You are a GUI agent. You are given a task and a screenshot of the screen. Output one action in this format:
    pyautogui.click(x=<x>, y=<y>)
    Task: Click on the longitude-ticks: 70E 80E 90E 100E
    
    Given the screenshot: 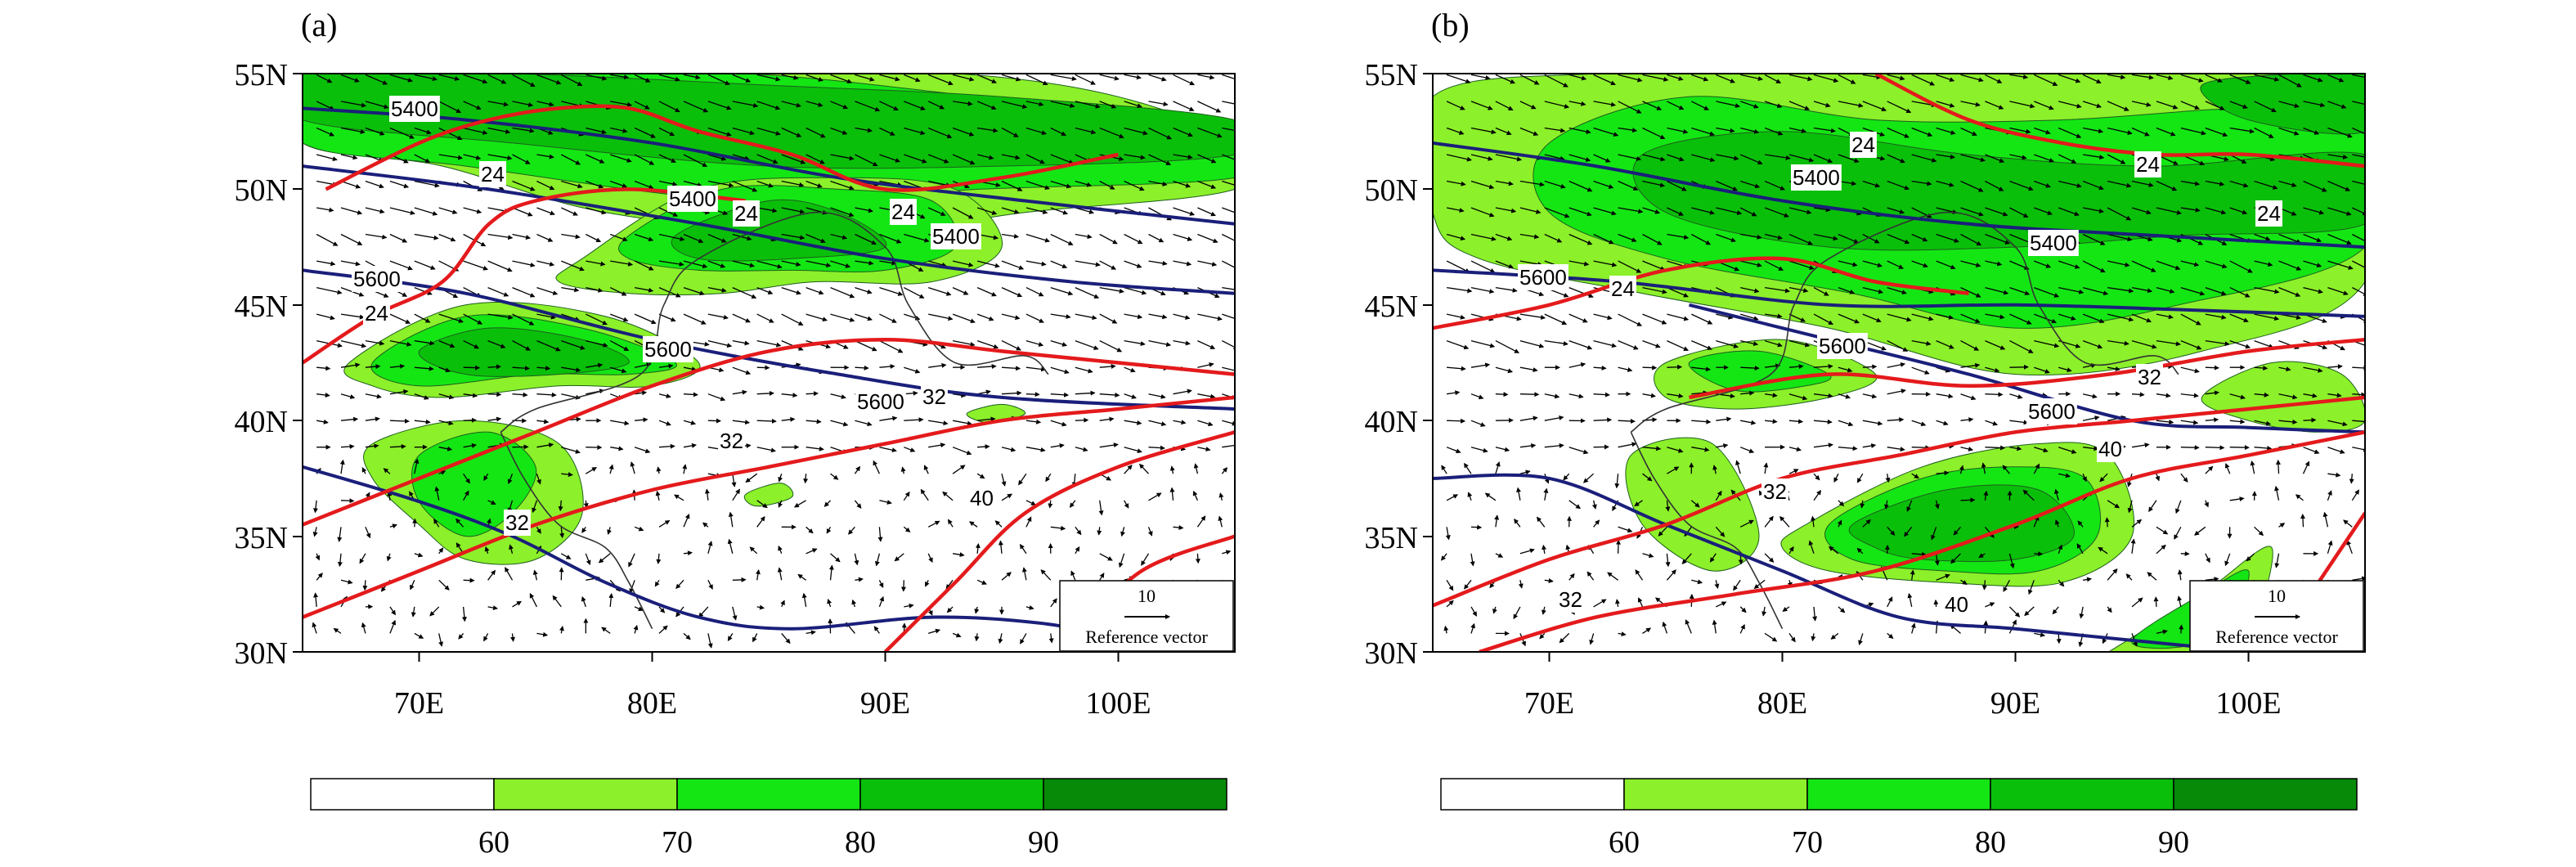 What is the action you would take?
    pyautogui.click(x=1903, y=686)
    